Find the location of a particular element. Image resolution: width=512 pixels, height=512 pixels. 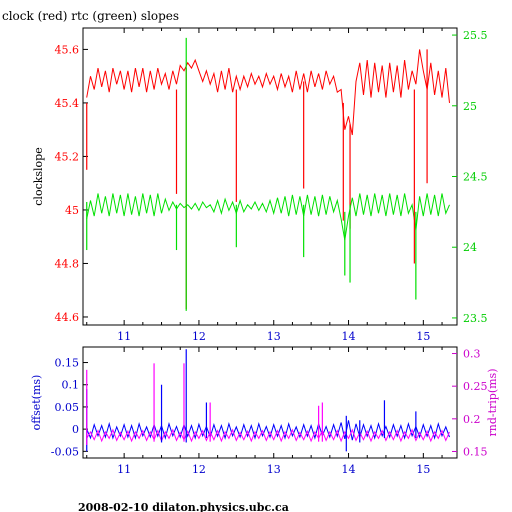

y-tick-label: 44.6 is located at coordinates (67, 317).